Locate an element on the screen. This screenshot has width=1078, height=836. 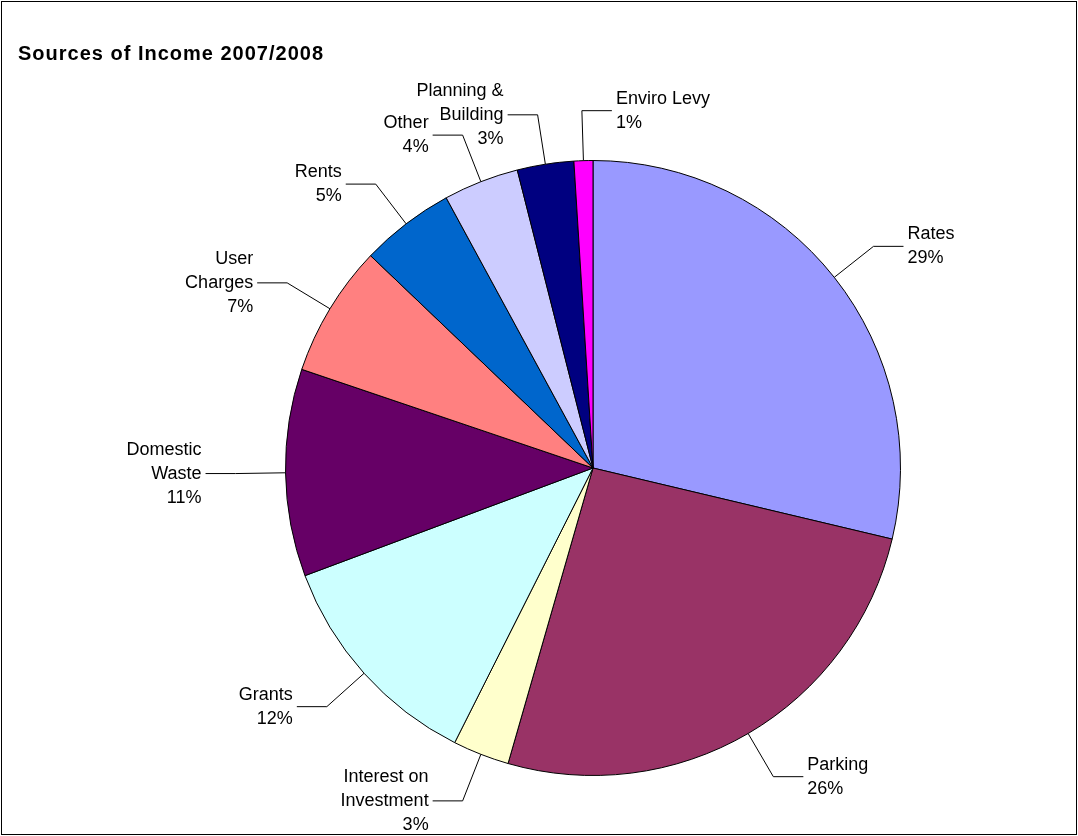
data-label: 12% is located at coordinates (274, 717).